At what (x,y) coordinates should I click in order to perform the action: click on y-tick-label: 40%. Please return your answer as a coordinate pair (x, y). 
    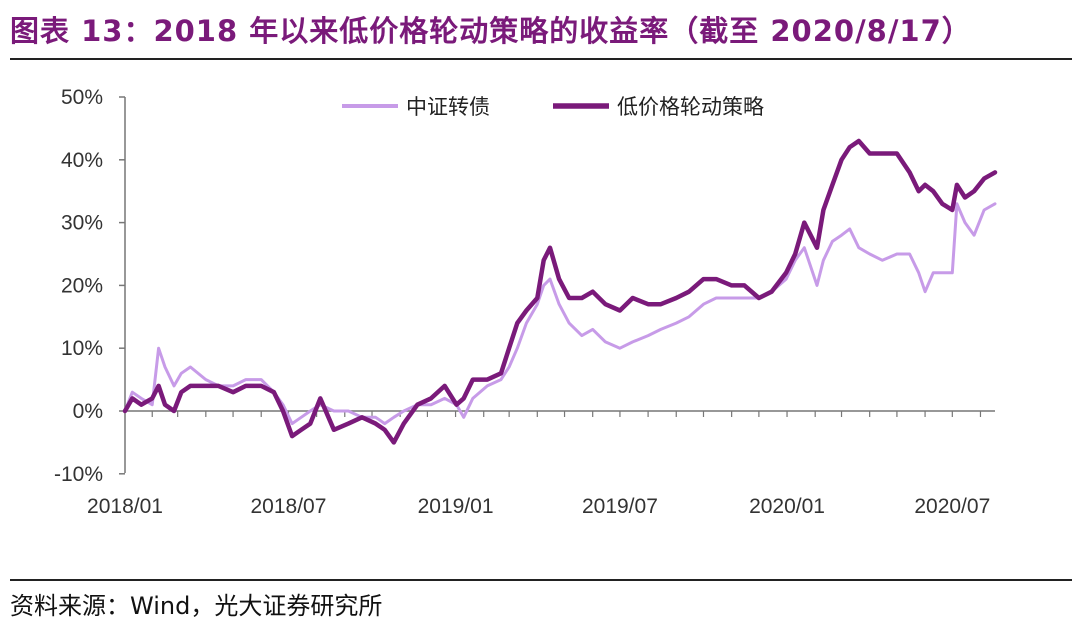
    Looking at the image, I should click on (82, 160).